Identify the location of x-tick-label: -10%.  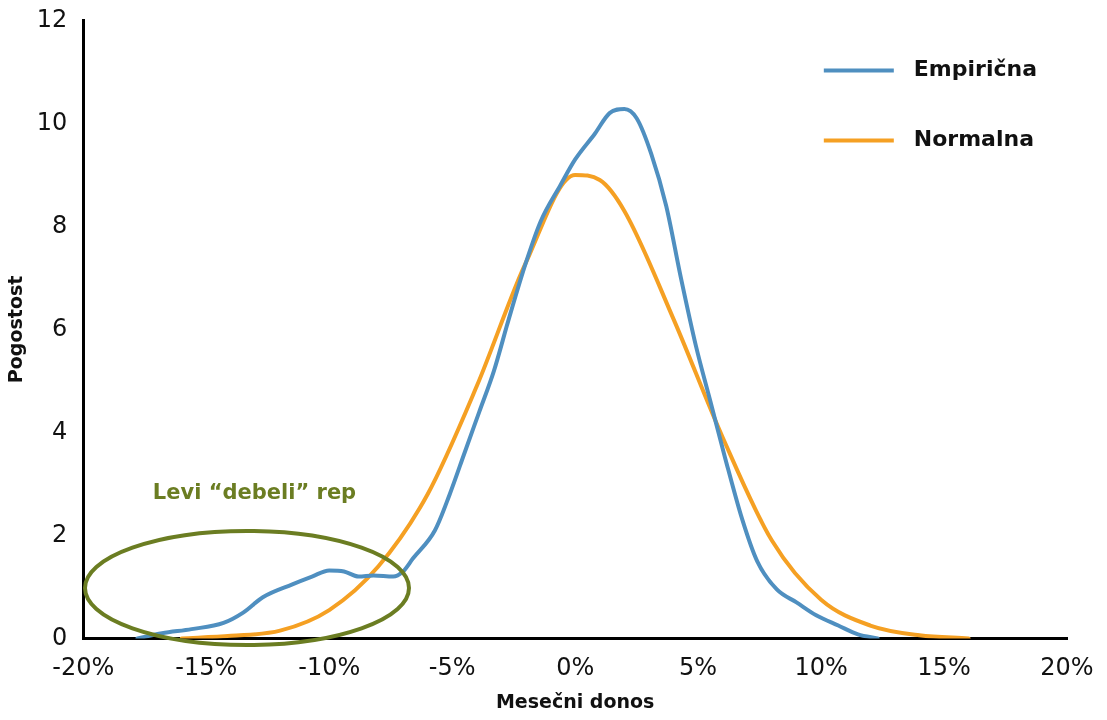
(329, 667).